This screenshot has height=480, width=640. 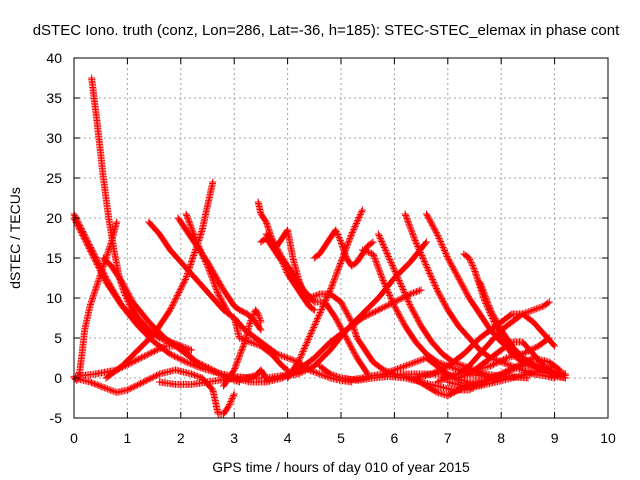 I want to click on y-tick-label: 20, so click(x=54, y=218).